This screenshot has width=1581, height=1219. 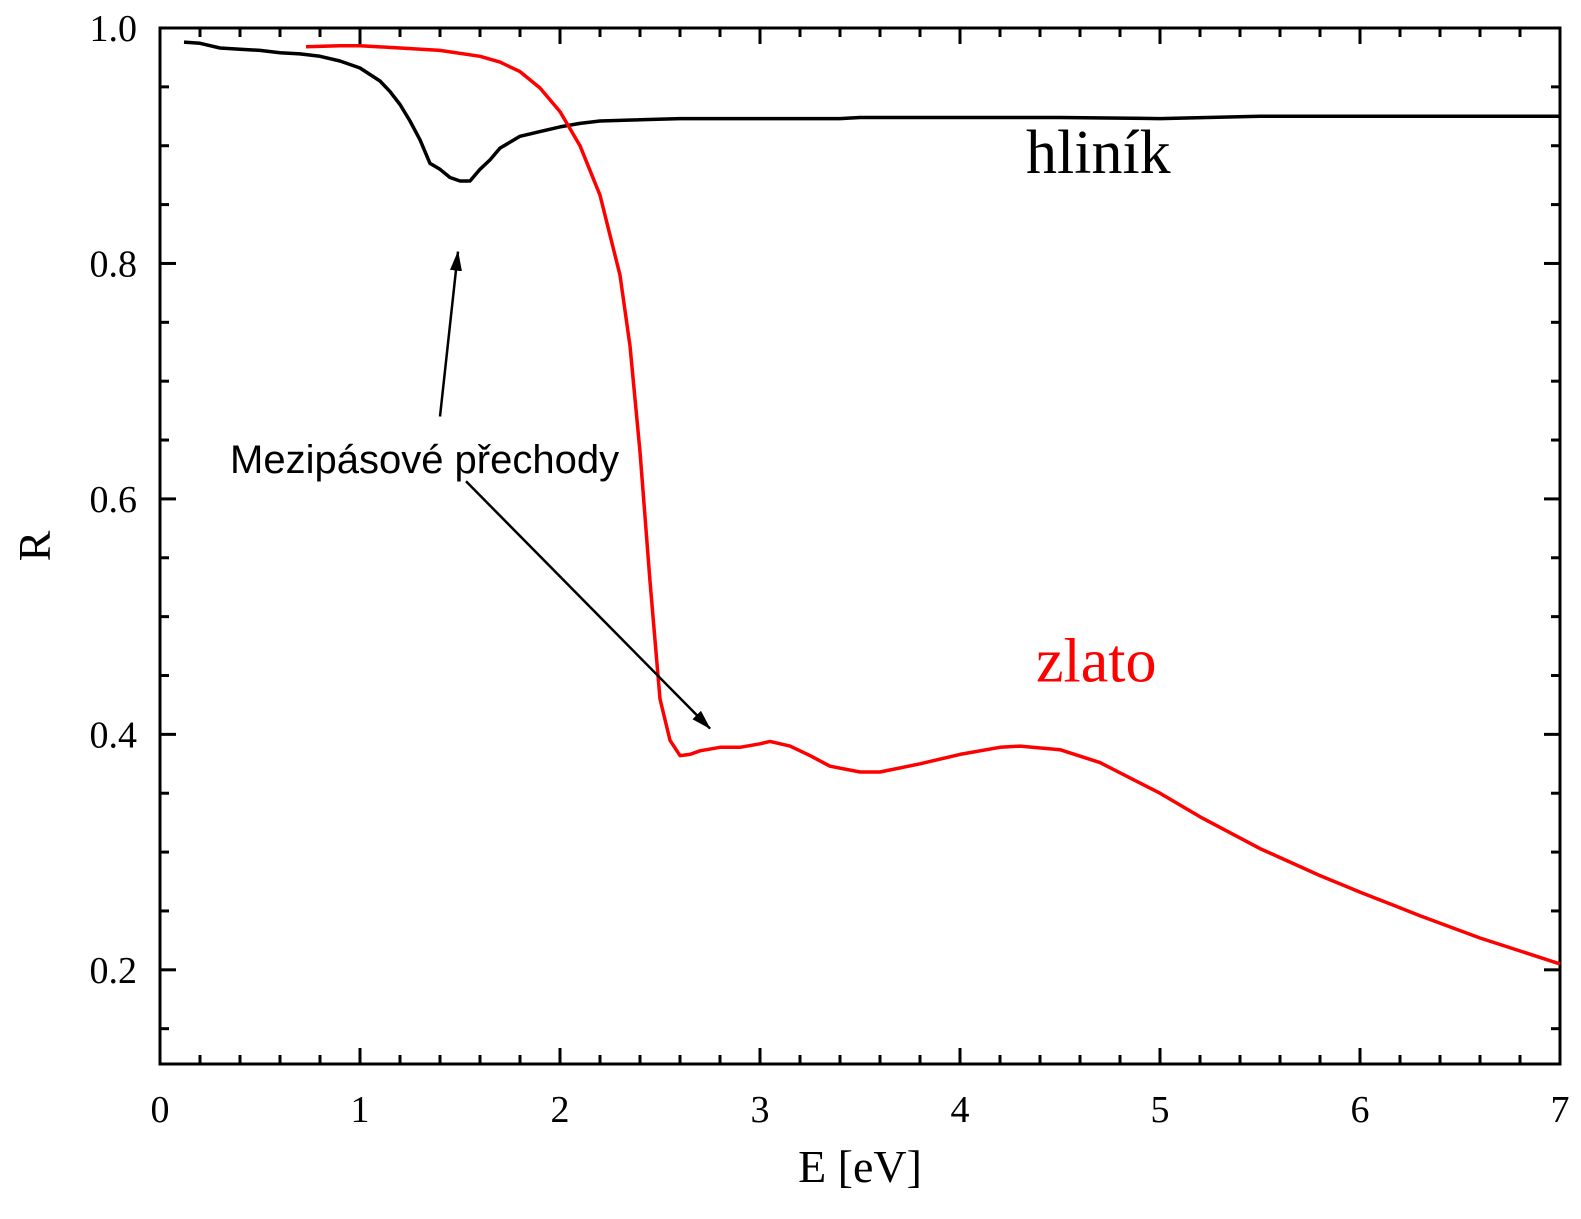 What do you see at coordinates (871, 111) in the screenshot?
I see `series-line` at bounding box center [871, 111].